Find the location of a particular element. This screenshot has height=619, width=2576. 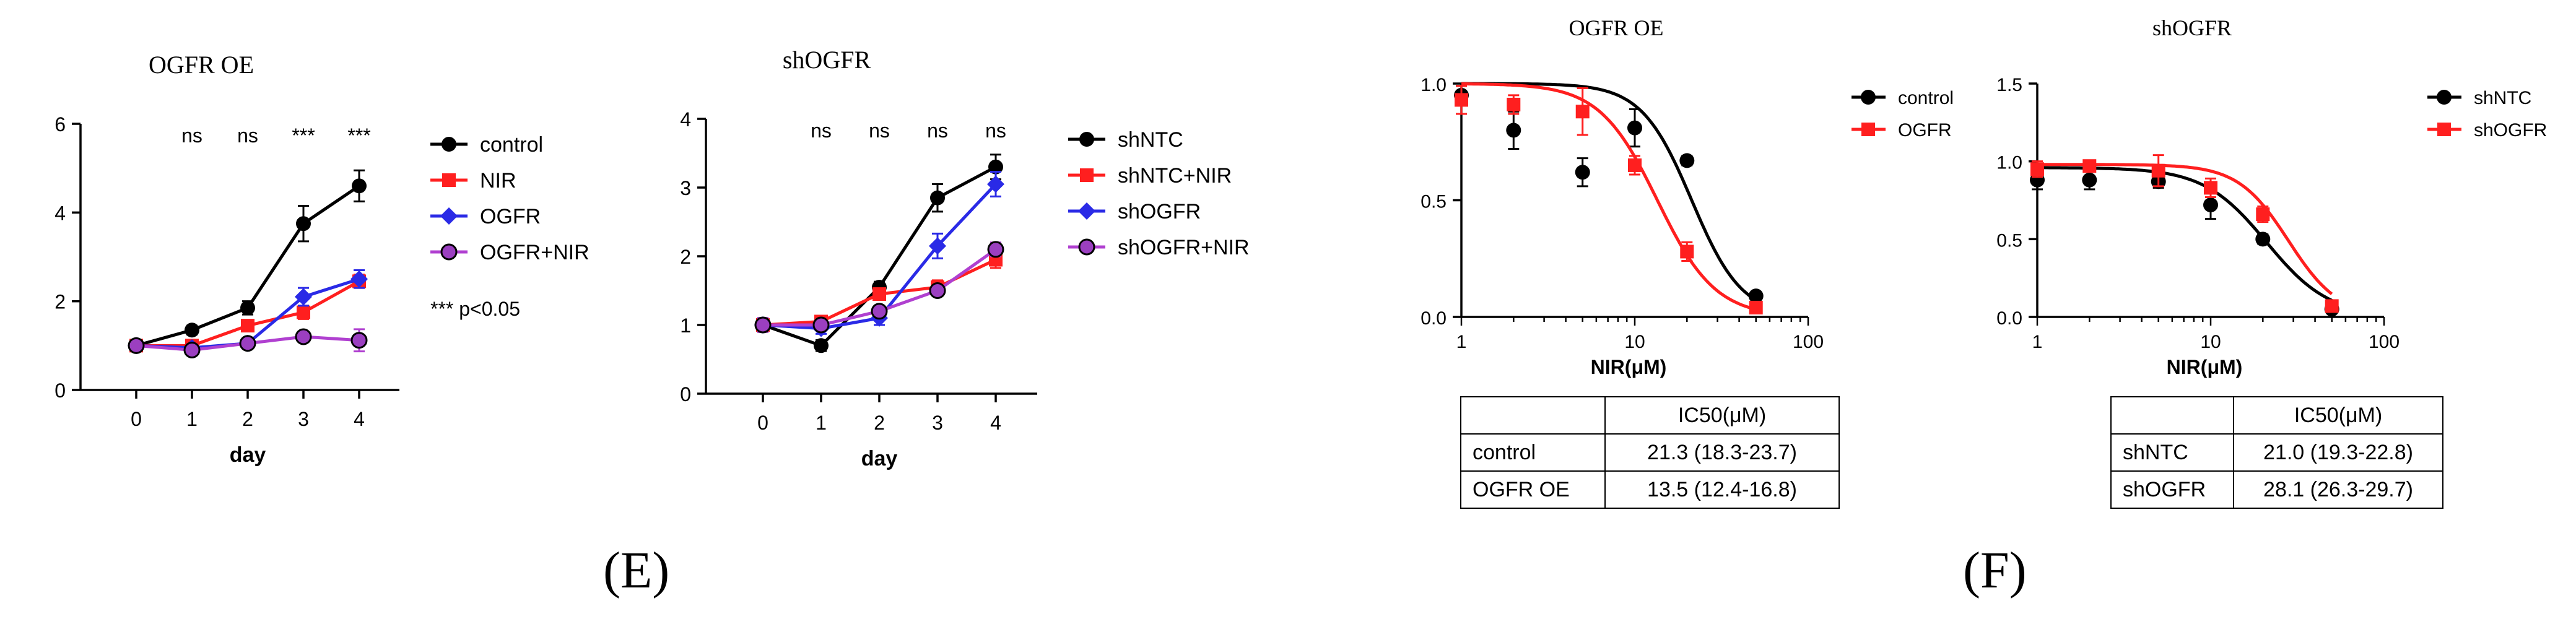

ic50-row-value: 13.5 (12.4-16.8) is located at coordinates (1722, 489).